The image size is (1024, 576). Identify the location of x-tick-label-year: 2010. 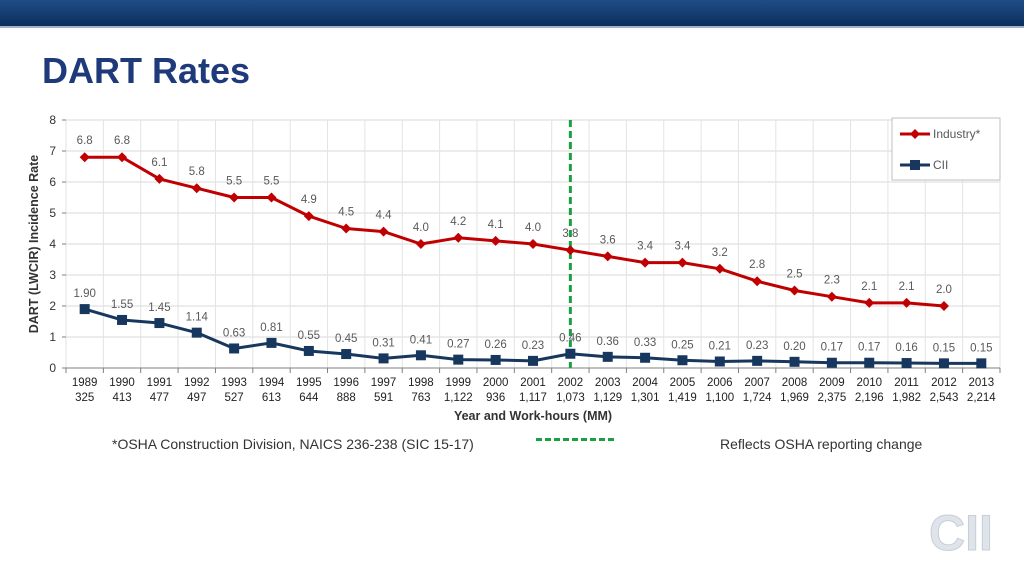
(869, 383).